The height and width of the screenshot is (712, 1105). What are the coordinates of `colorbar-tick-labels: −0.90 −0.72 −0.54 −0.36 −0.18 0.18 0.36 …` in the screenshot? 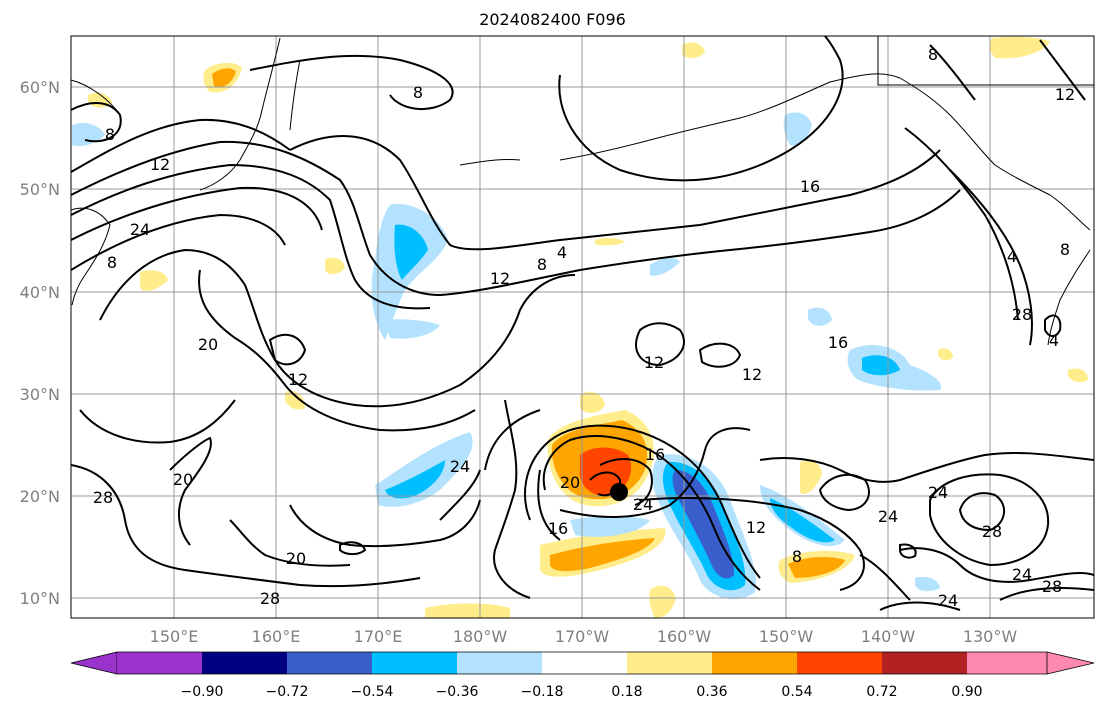 It's located at (582, 692).